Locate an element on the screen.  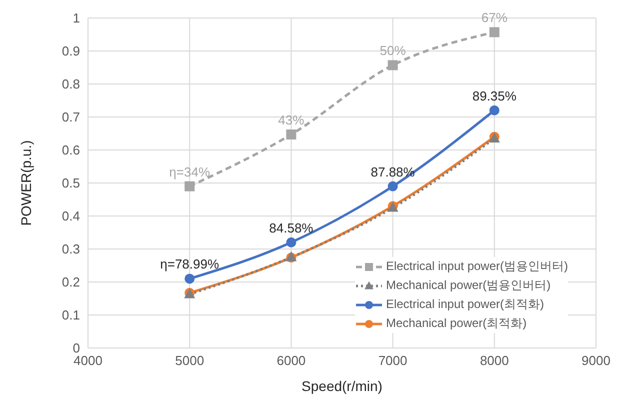
annotation: 43% is located at coordinates (291, 120).